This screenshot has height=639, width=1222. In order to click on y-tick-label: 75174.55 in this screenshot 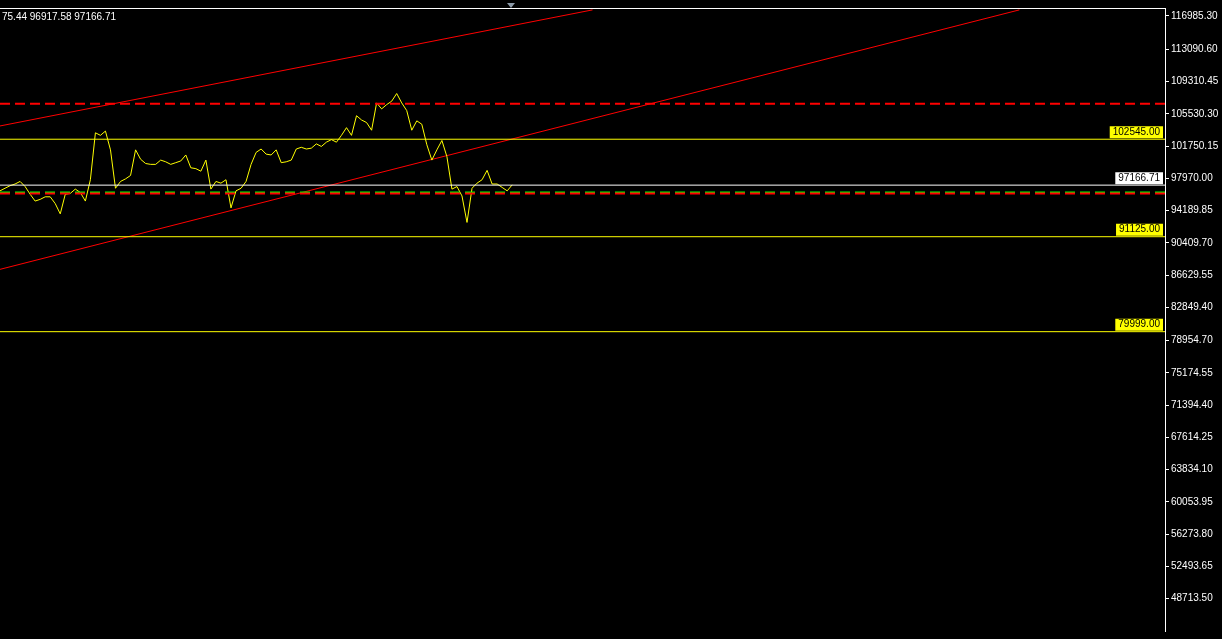, I will do `click(1192, 372)`.